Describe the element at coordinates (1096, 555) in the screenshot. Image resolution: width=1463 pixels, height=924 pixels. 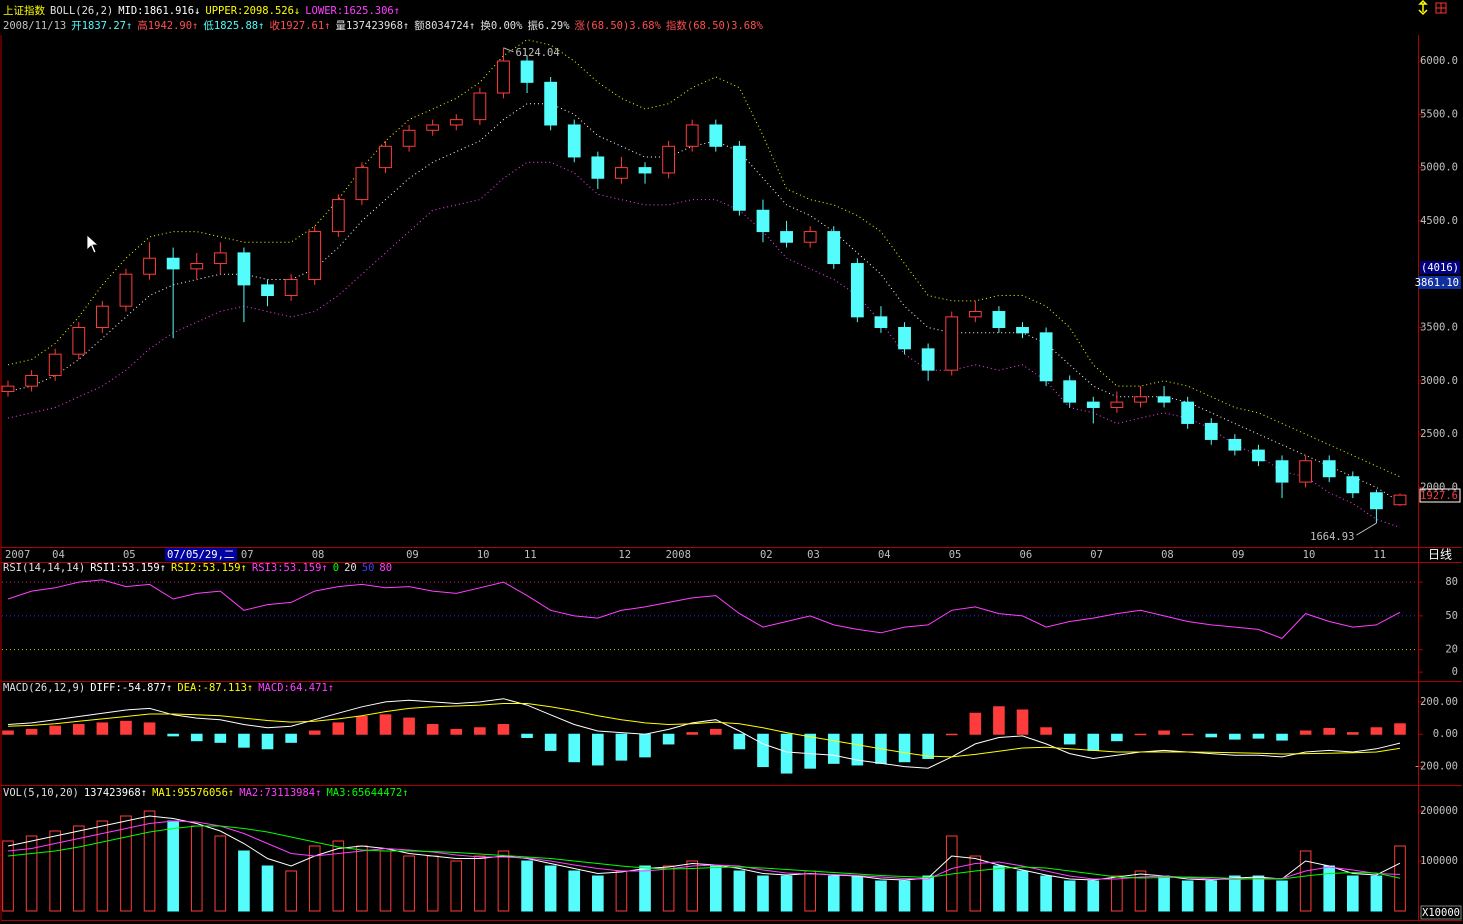
I see `x-tick-label: 07` at that location.